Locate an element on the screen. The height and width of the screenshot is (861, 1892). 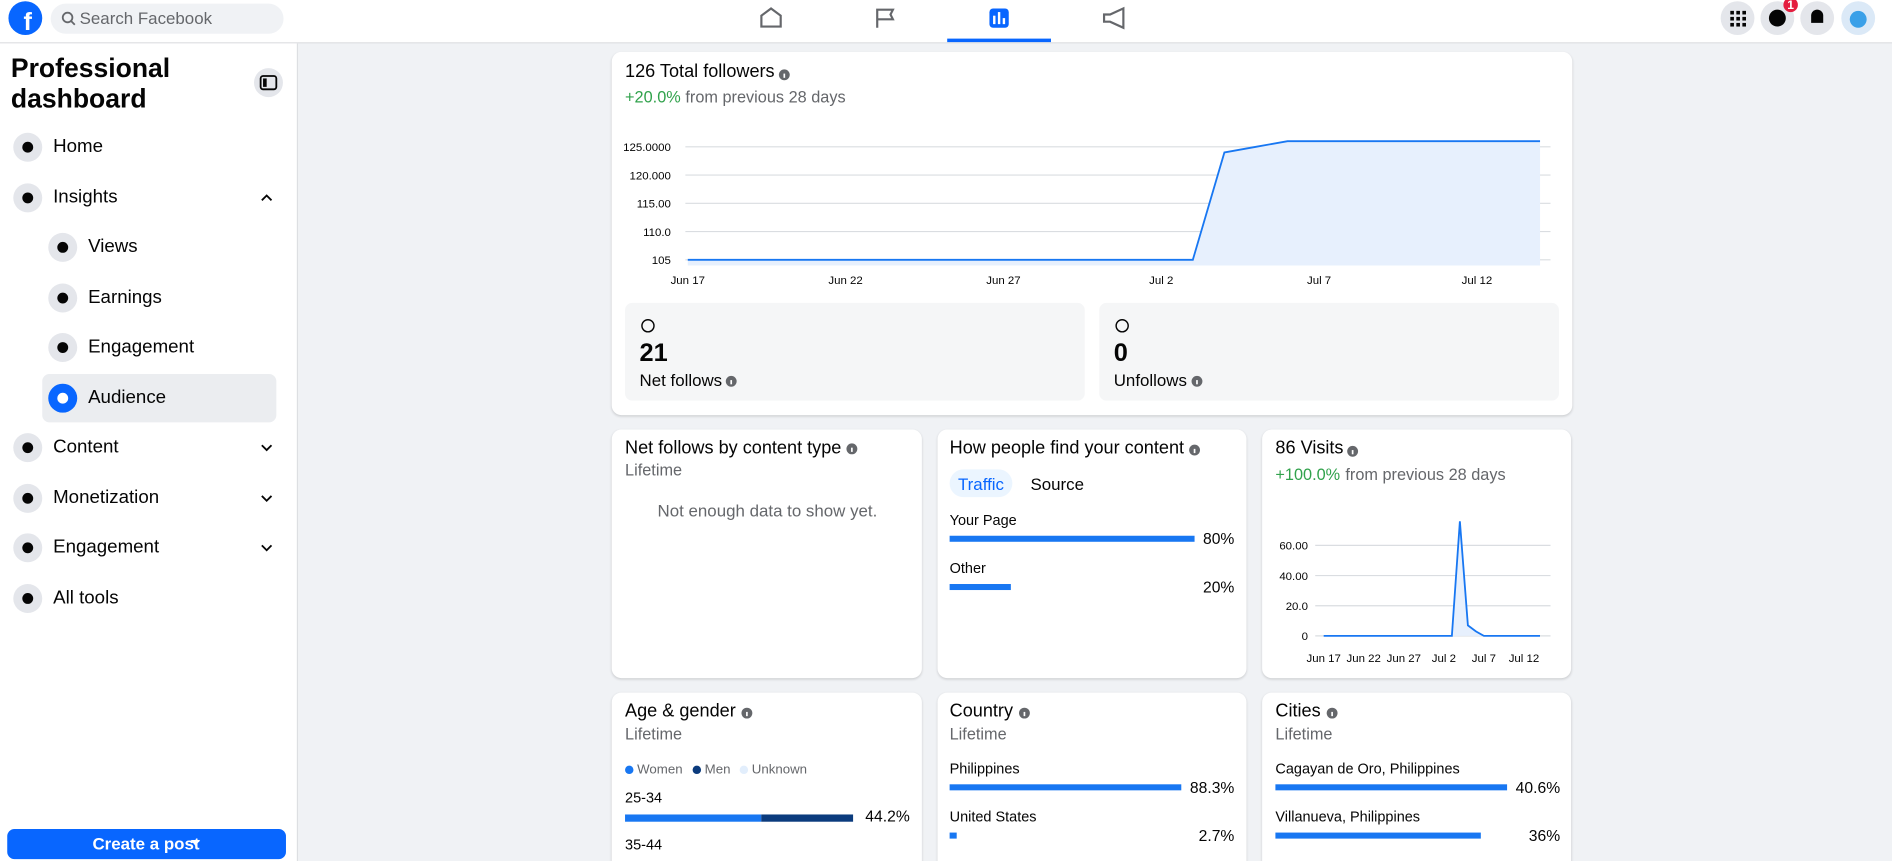
search-box is located at coordinates (167, 18).